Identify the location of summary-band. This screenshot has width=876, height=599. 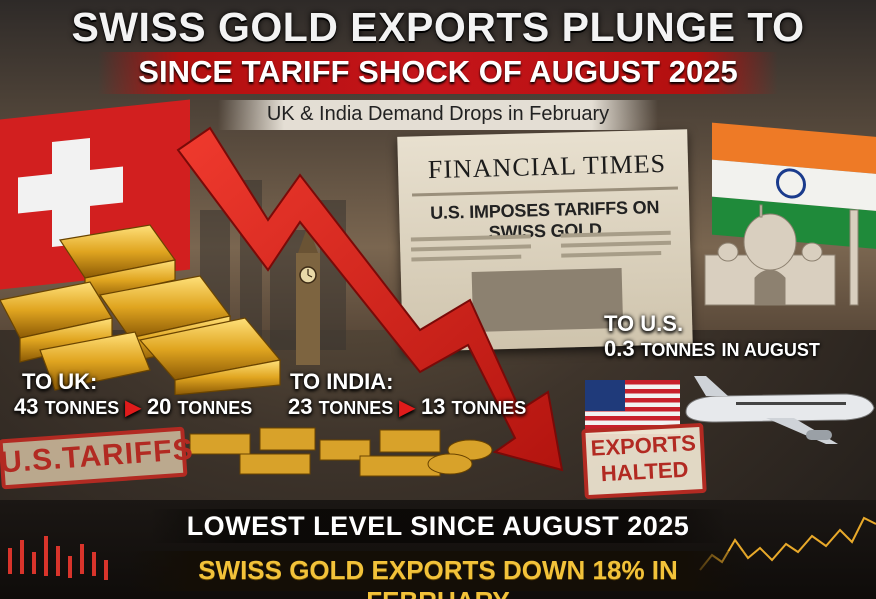
(438, 571).